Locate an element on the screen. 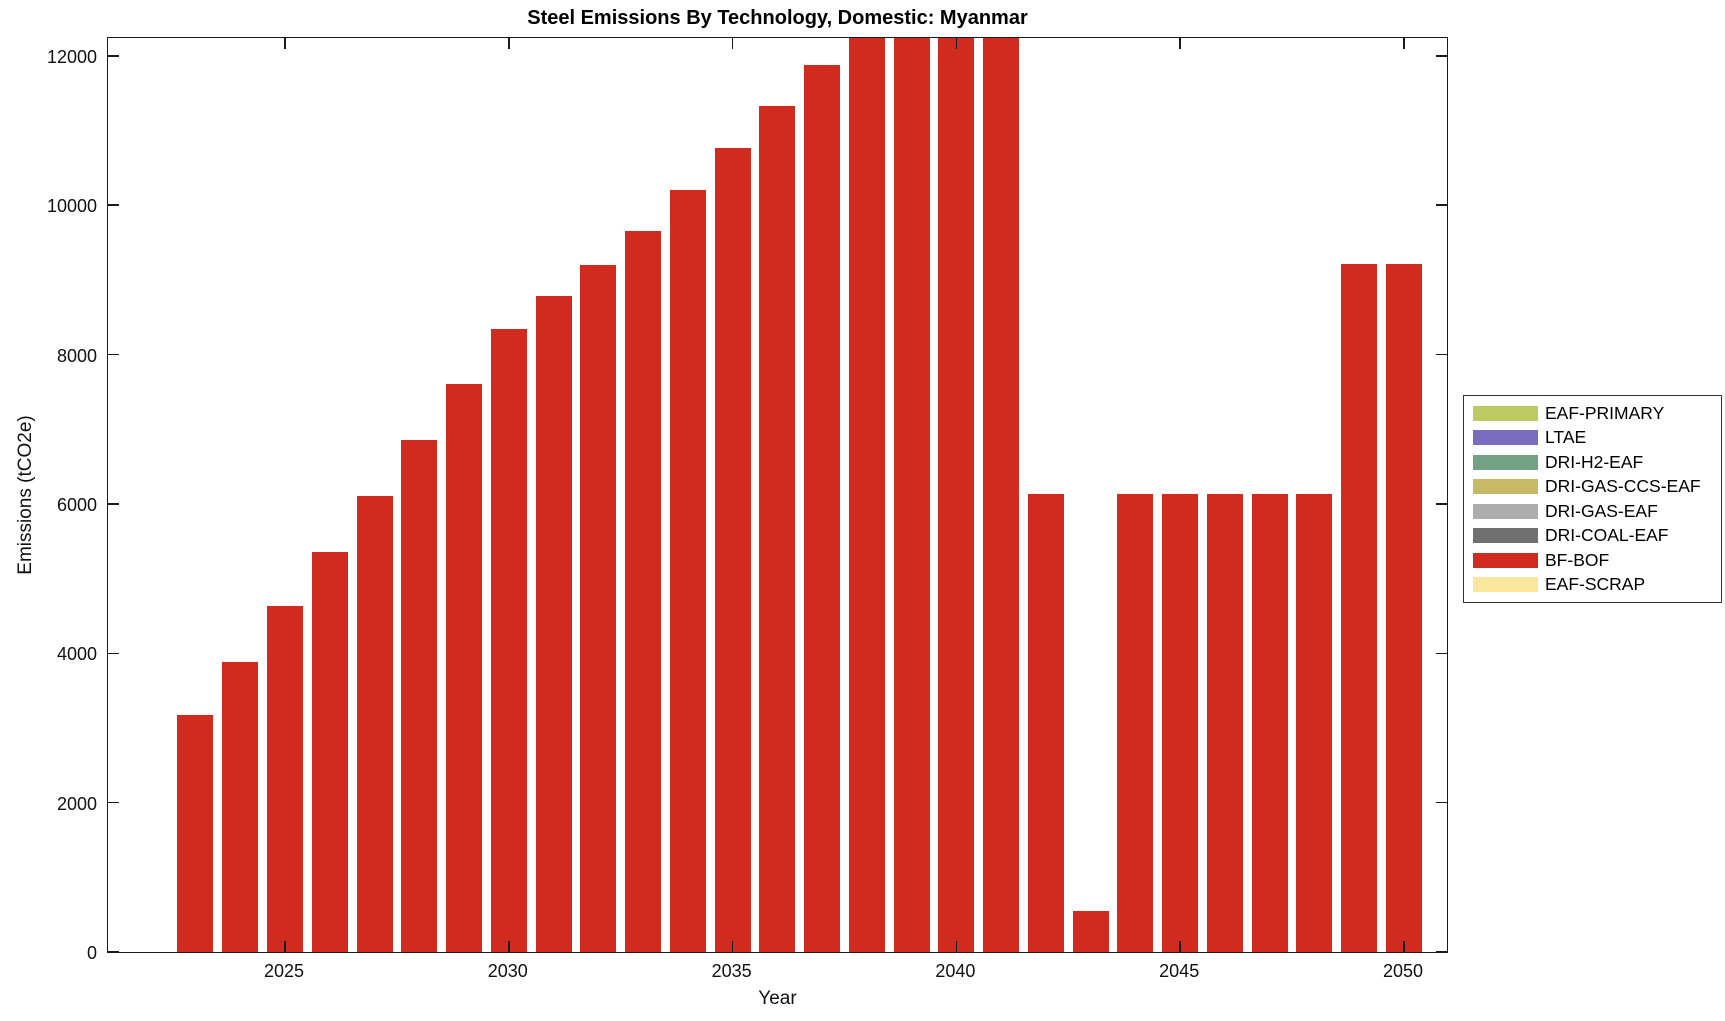 The height and width of the screenshot is (1021, 1725). bar-2029 is located at coordinates (464, 668).